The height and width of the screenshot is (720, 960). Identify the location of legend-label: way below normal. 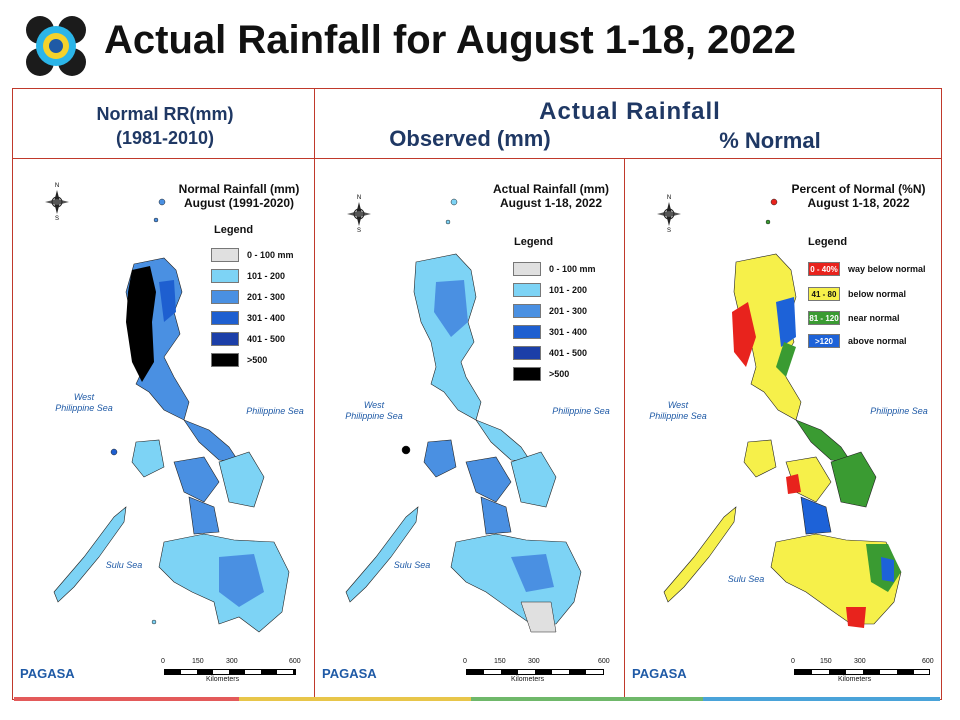
(887, 269).